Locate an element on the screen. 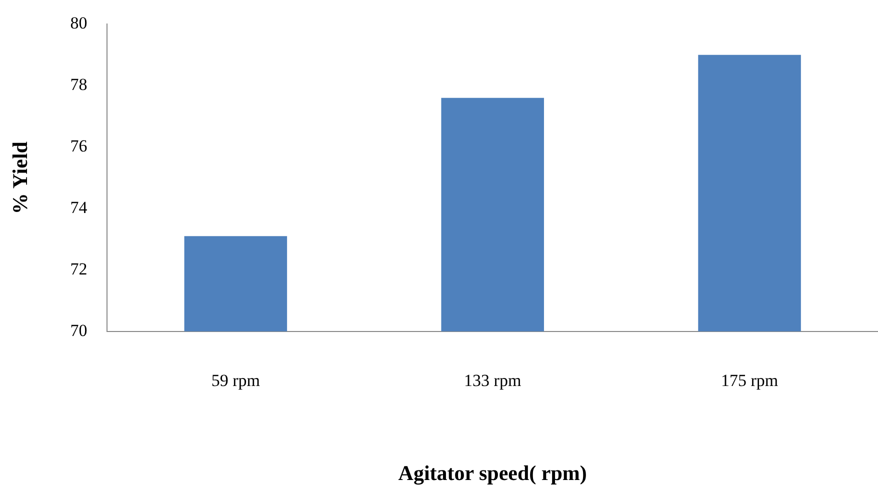 The height and width of the screenshot is (491, 878). y-tick-label: 78 is located at coordinates (79, 84).